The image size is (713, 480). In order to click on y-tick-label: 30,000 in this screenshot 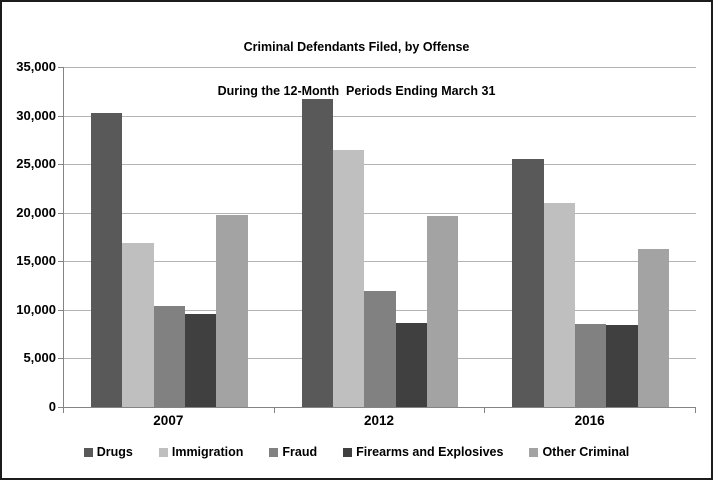, I will do `click(36, 115)`.